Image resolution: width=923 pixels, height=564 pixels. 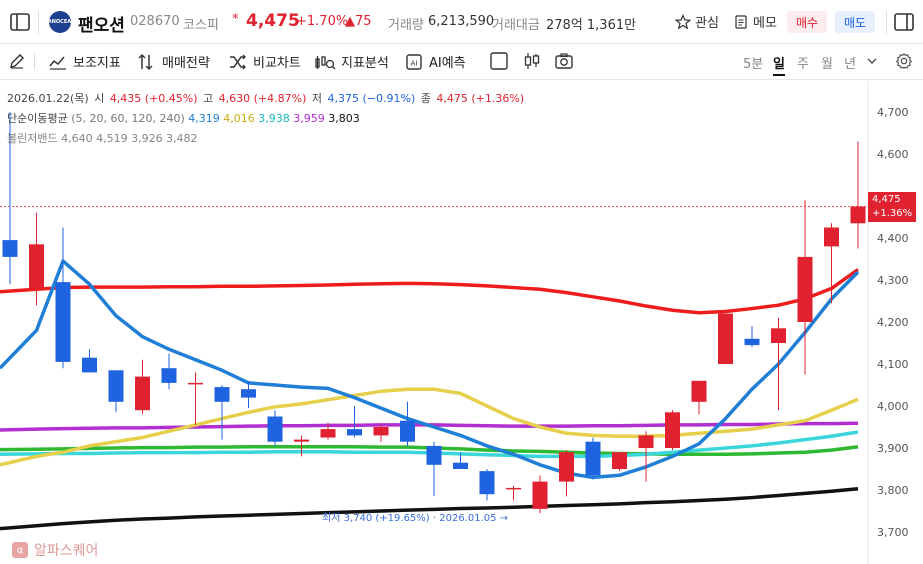 I want to click on svg-text: AI, so click(x=414, y=63).